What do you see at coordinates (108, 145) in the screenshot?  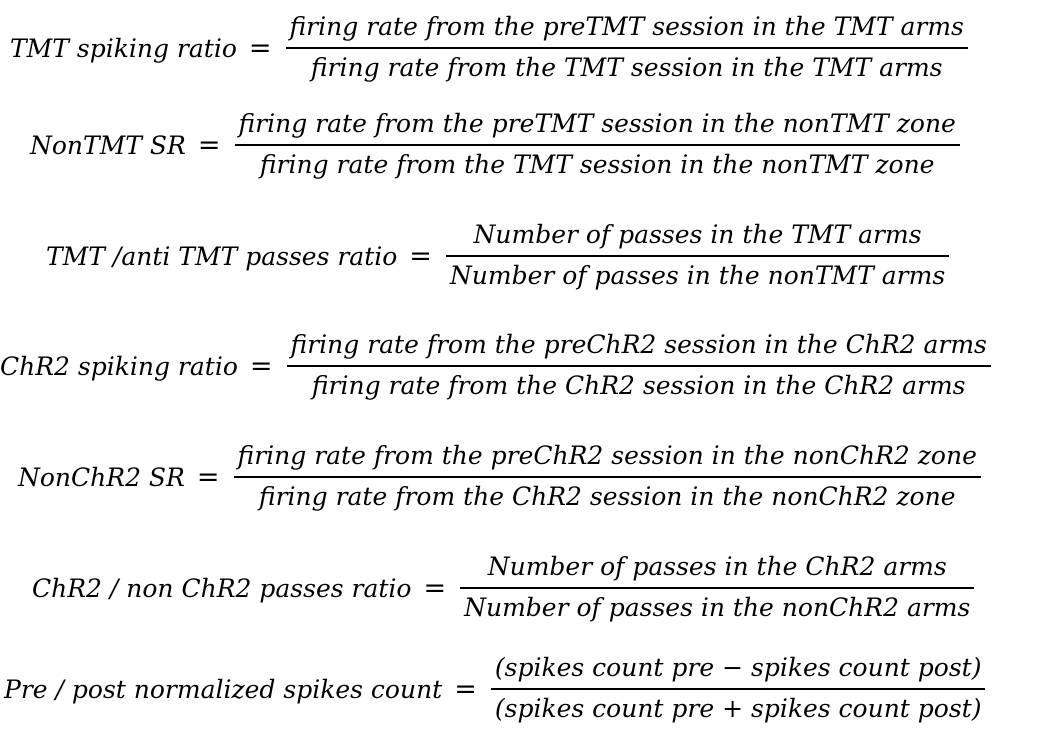 I see `equation-lhs: NonTMT SR` at bounding box center [108, 145].